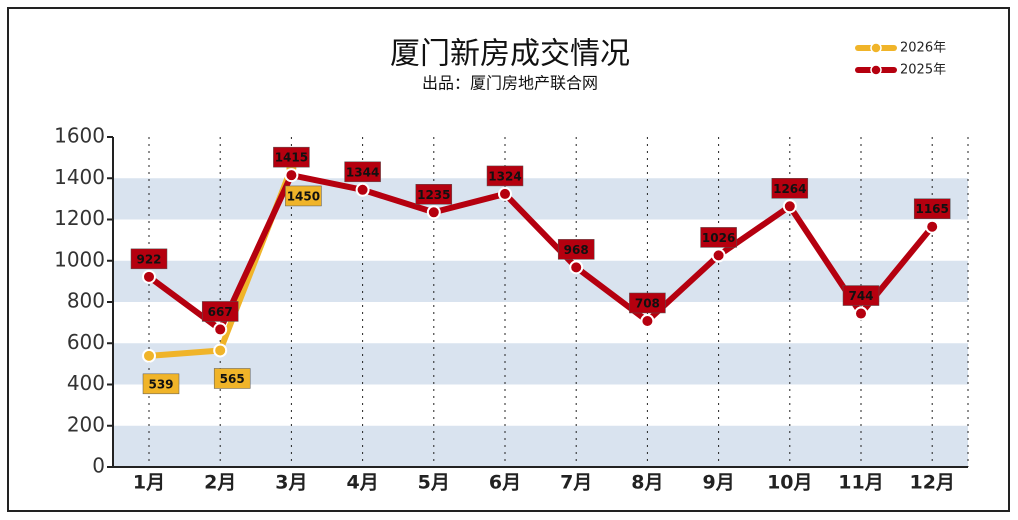  I want to click on x-tick-label: 11月, so click(860, 483).